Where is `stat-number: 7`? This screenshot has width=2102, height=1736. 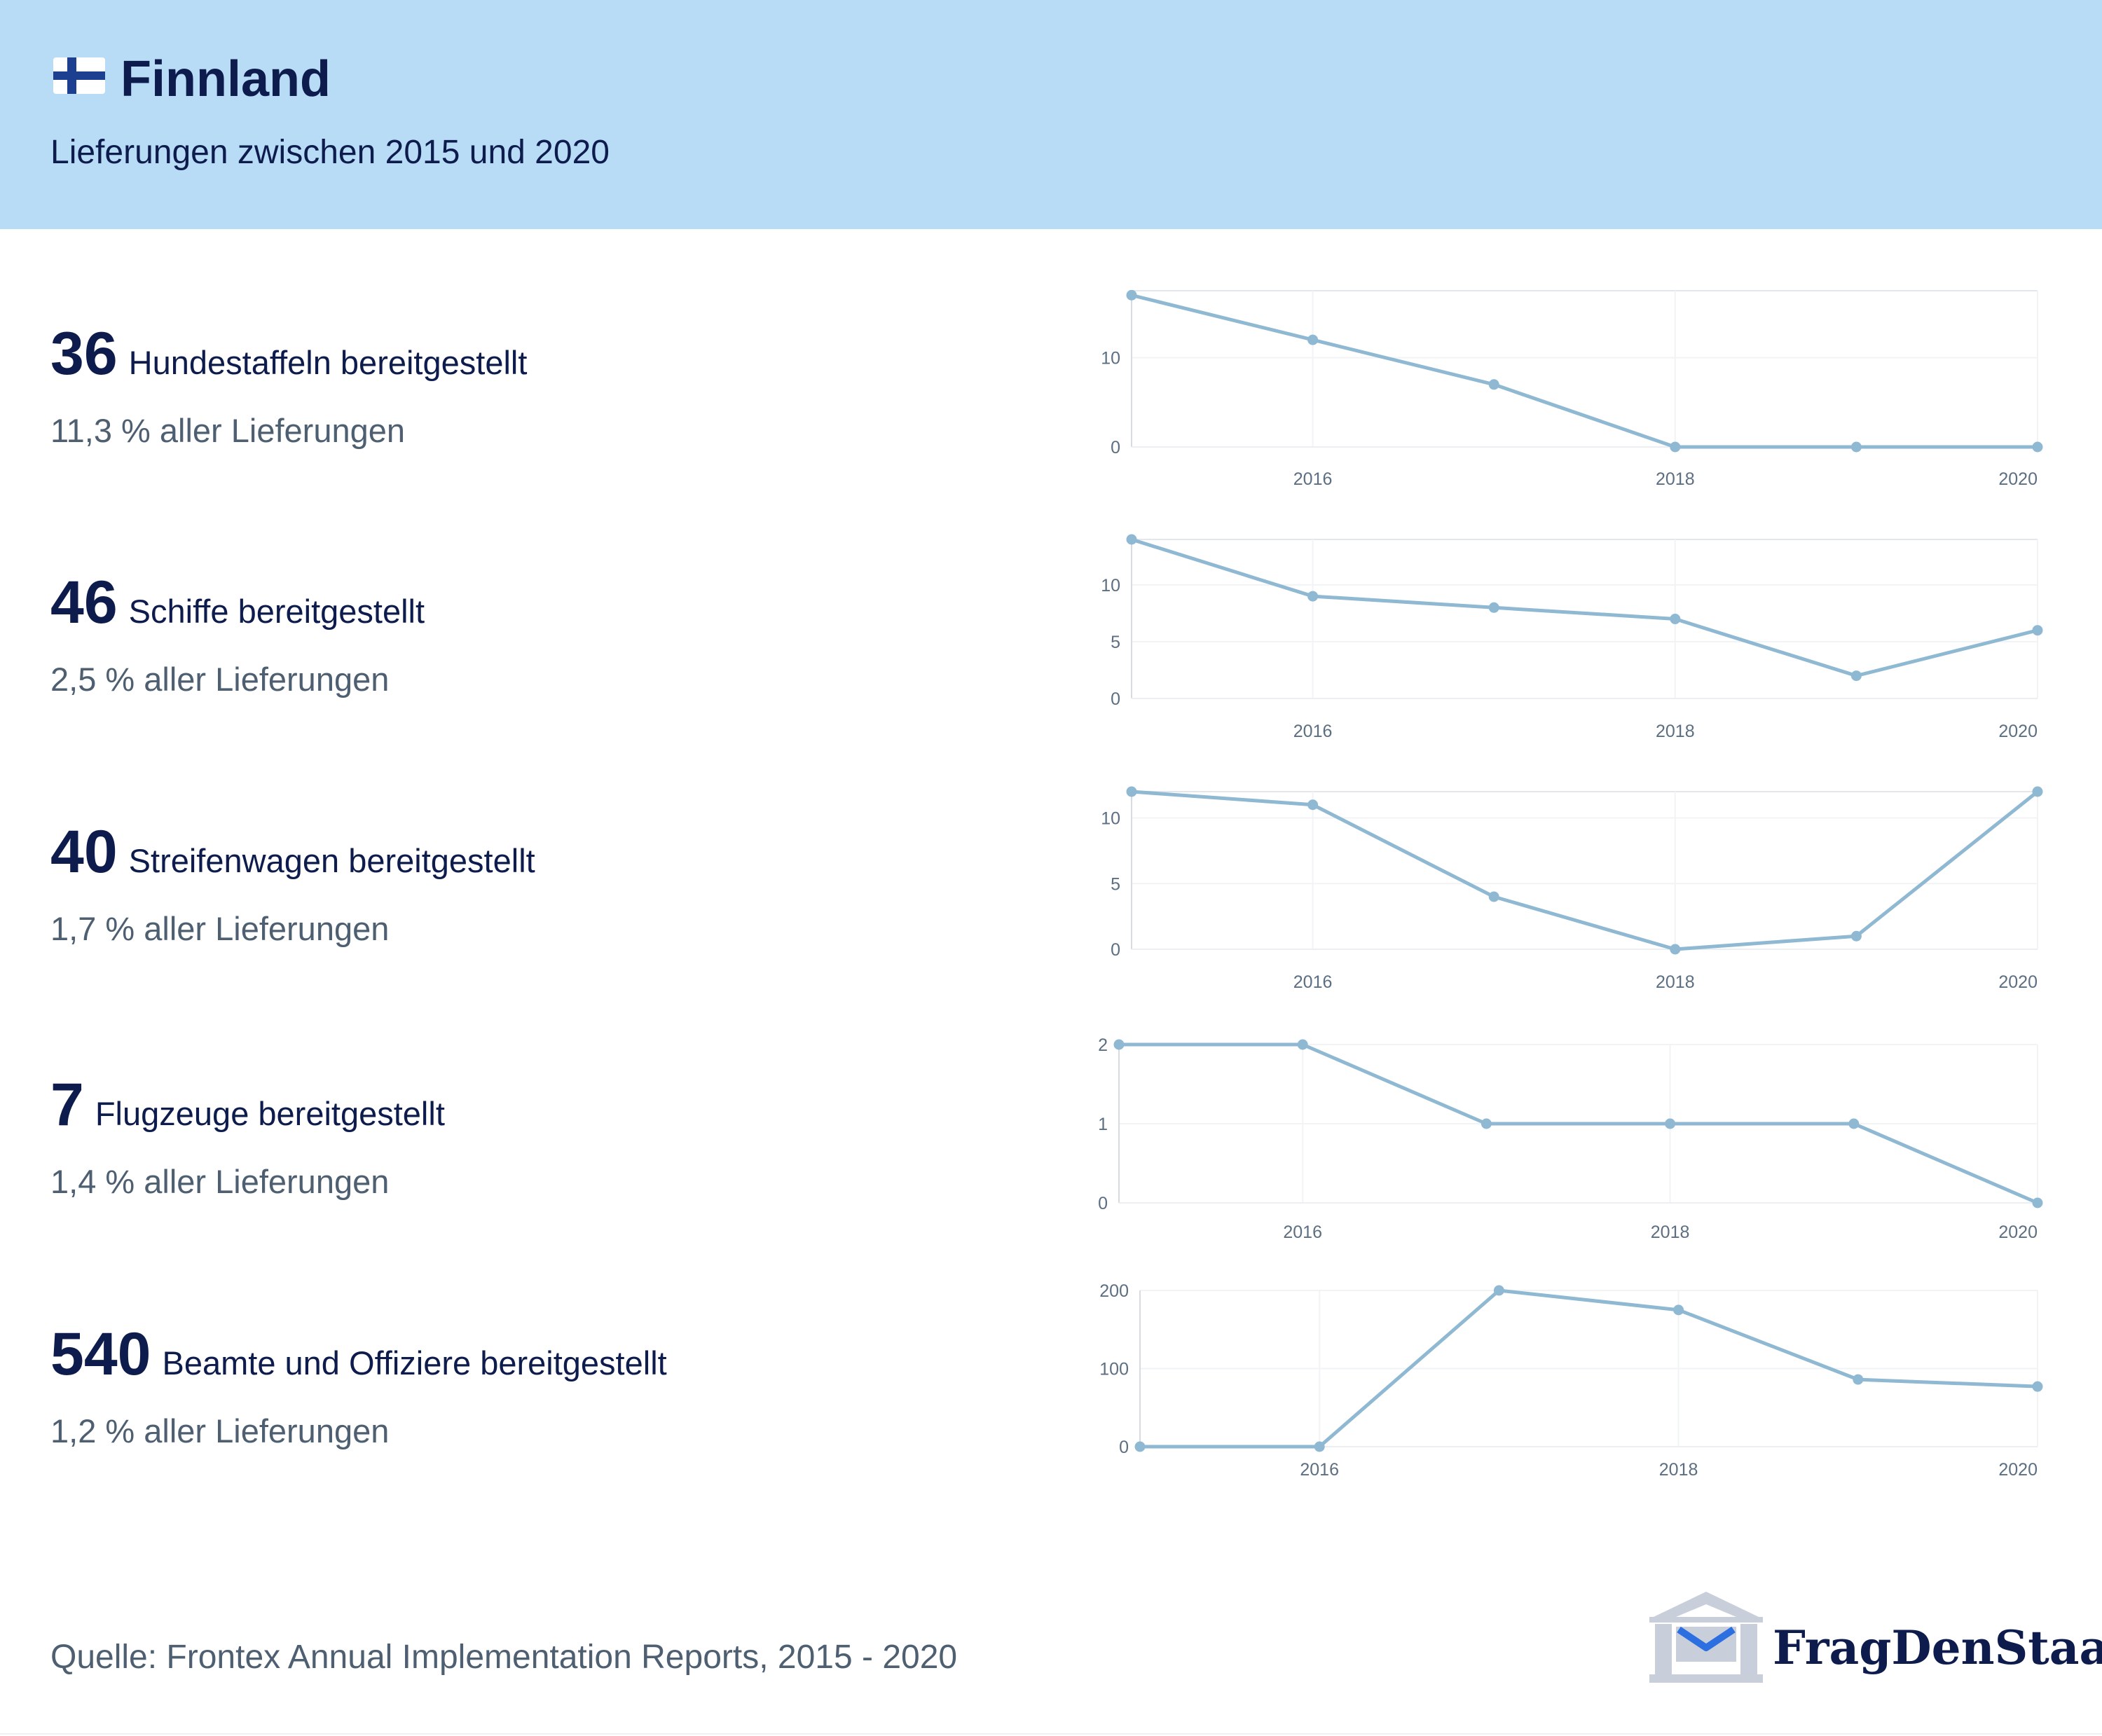
stat-number: 7 is located at coordinates (67, 1104).